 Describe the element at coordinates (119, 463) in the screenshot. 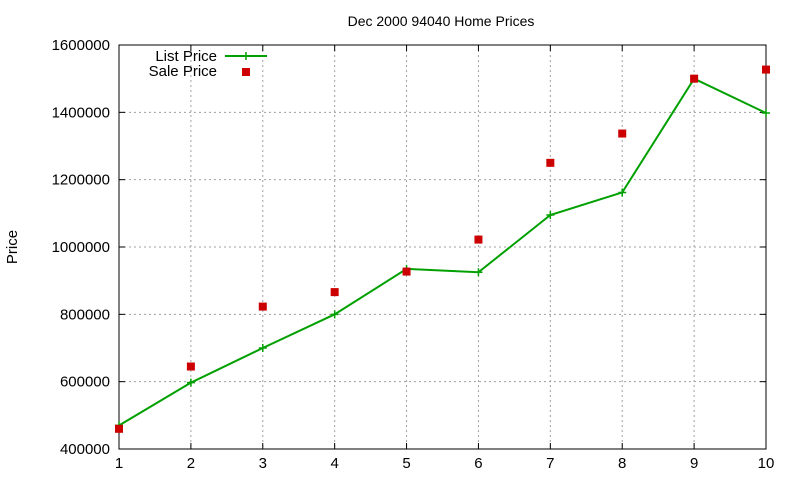

I see `x-tick-label: 1` at that location.